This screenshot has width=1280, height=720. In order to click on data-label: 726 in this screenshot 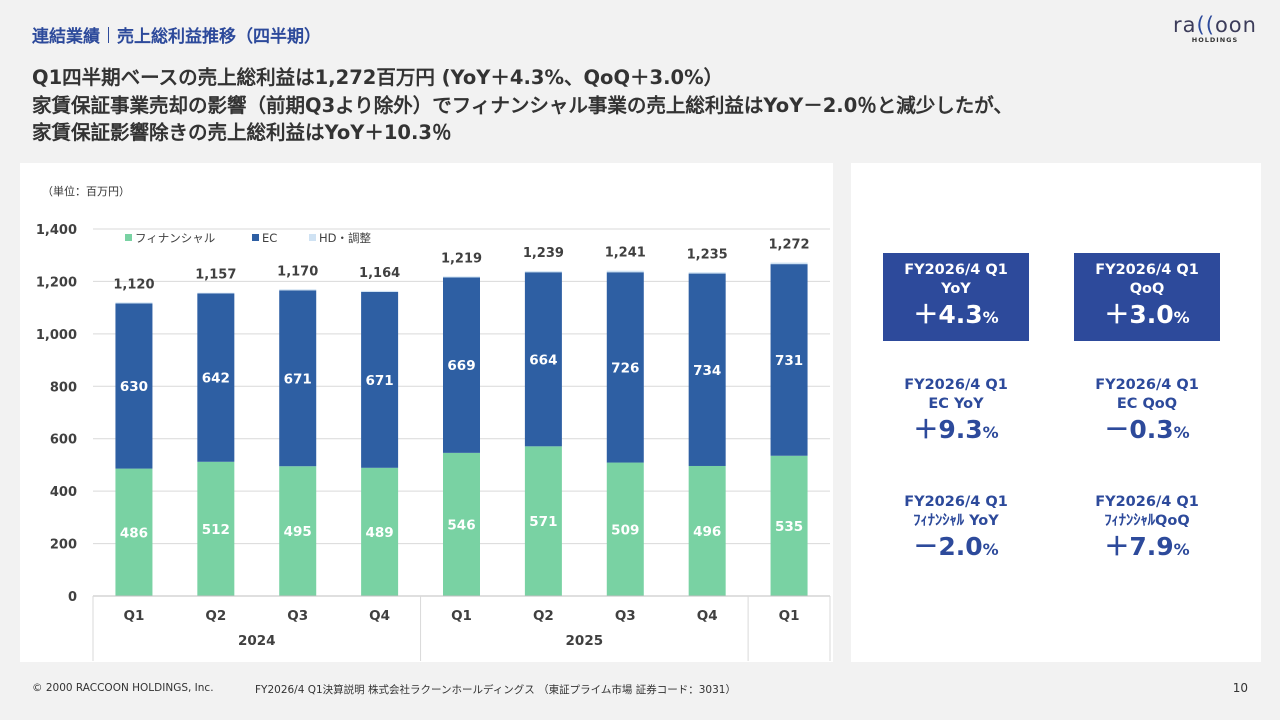, I will do `click(625, 368)`.